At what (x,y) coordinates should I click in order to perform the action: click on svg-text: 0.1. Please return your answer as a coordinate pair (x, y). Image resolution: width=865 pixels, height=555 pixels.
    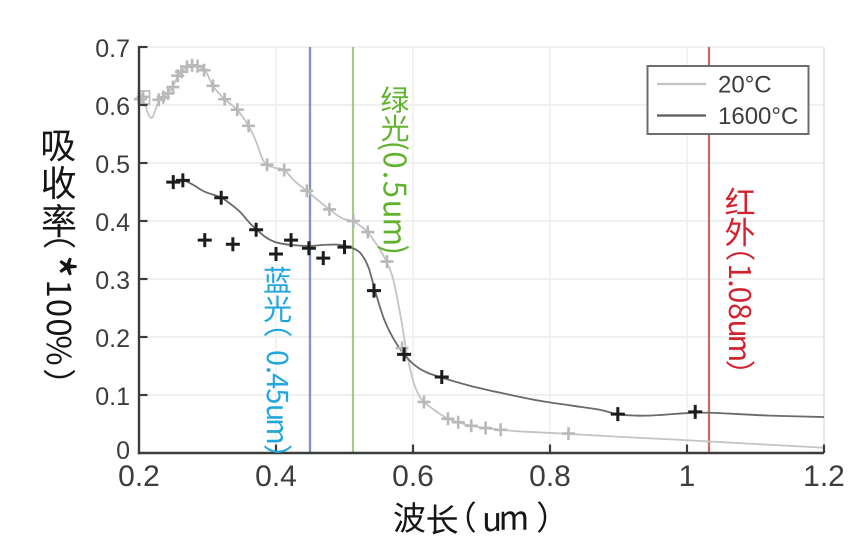
    Looking at the image, I should click on (112, 397).